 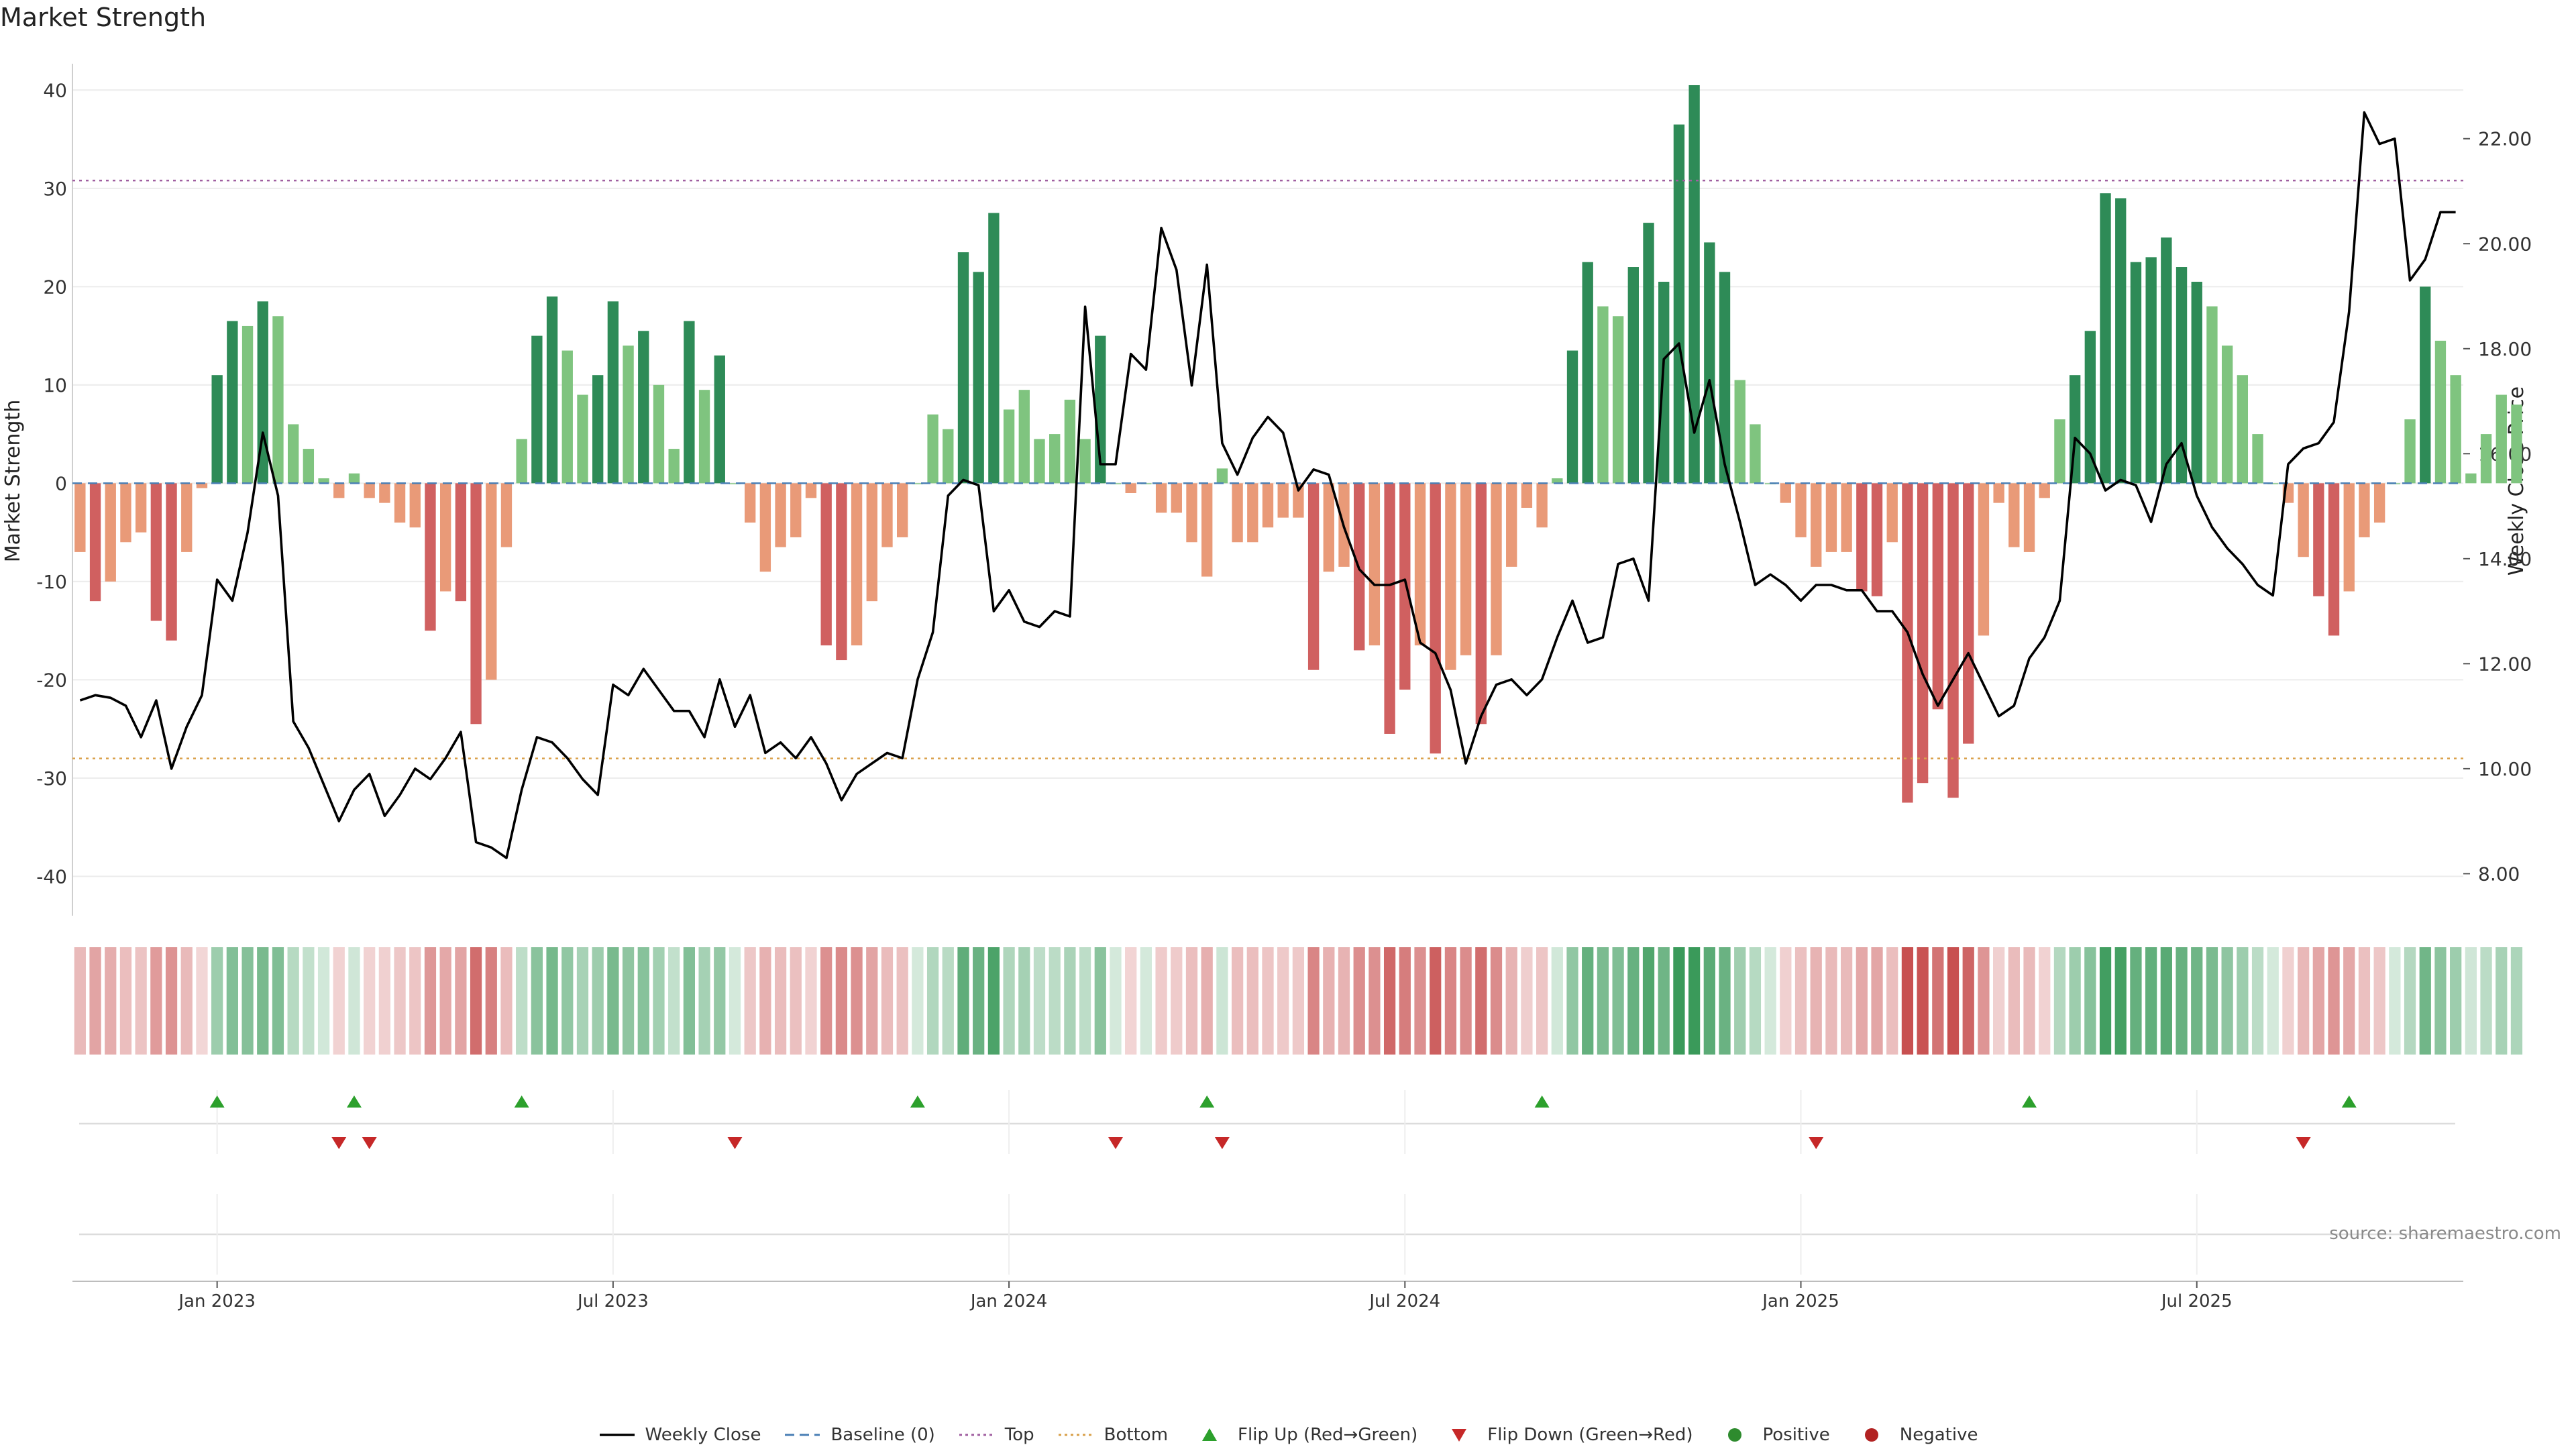 I want to click on left-tick-label: 30, so click(x=55, y=189).